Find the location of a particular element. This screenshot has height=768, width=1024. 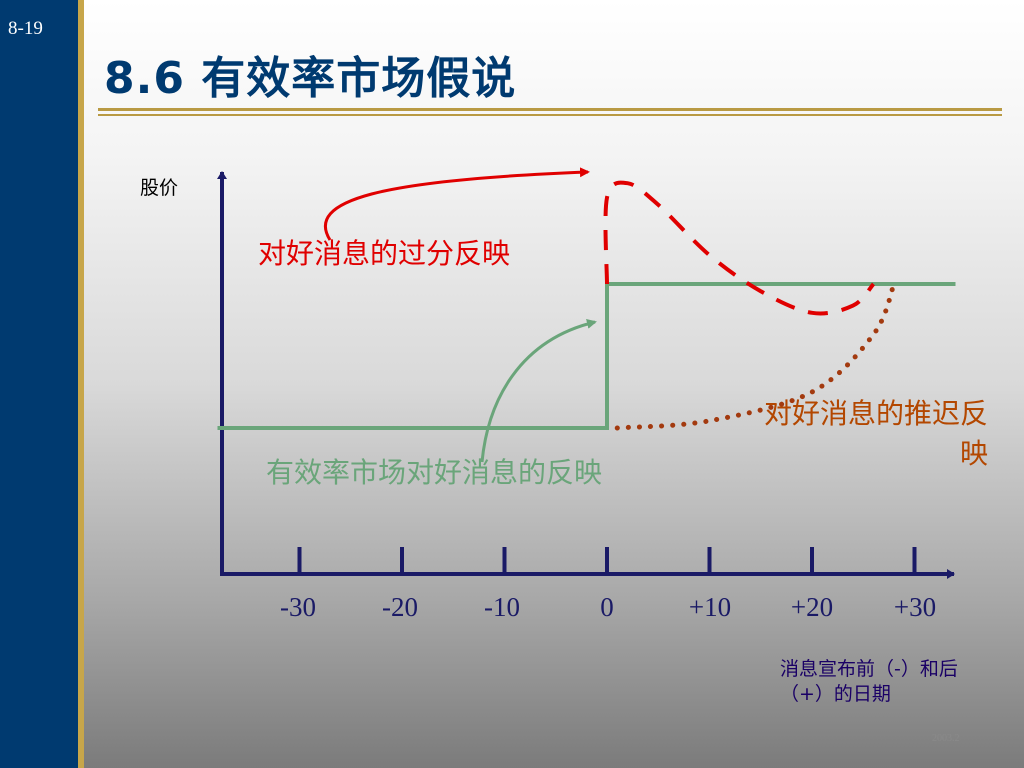

x-tick-label: 0 is located at coordinates (607, 607).